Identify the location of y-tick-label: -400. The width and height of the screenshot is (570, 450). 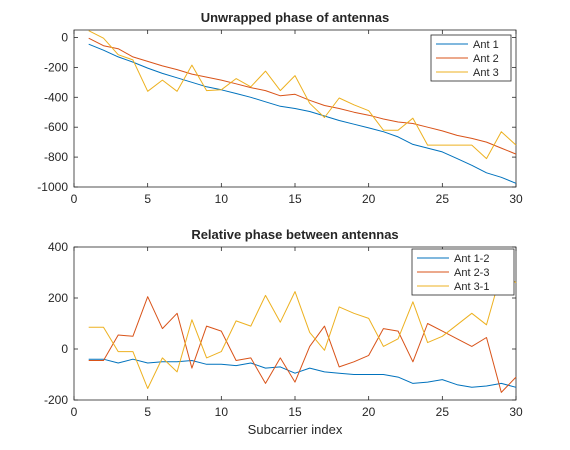
(56, 97).